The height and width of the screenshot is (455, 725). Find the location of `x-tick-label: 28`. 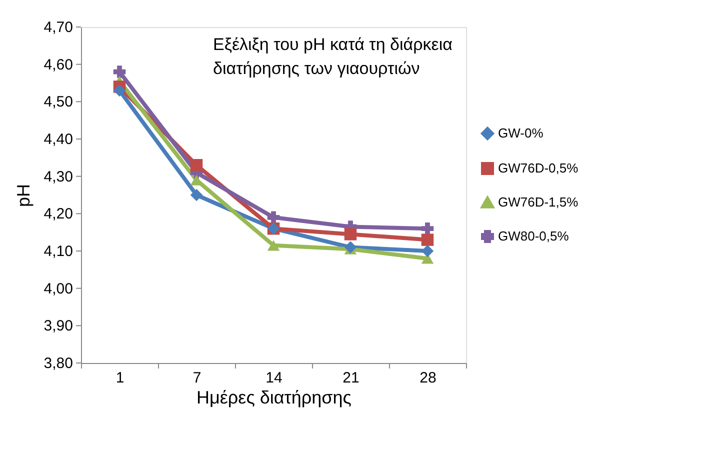

x-tick-label: 28 is located at coordinates (428, 378).